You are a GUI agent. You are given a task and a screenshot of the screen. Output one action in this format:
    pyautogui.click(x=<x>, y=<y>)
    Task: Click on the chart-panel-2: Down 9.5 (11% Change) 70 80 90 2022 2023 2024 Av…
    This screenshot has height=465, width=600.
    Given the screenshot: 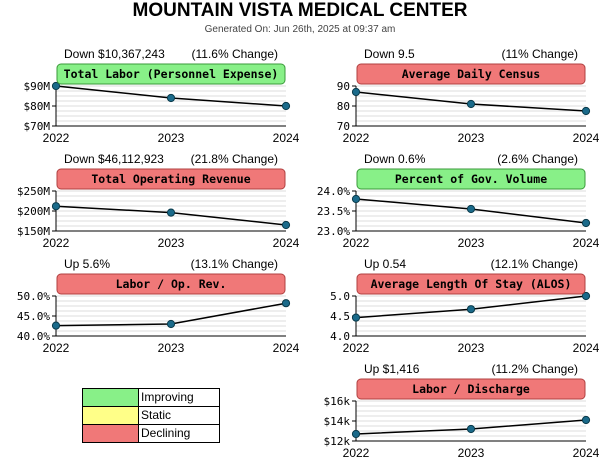 What is the action you would take?
    pyautogui.click(x=468, y=96)
    